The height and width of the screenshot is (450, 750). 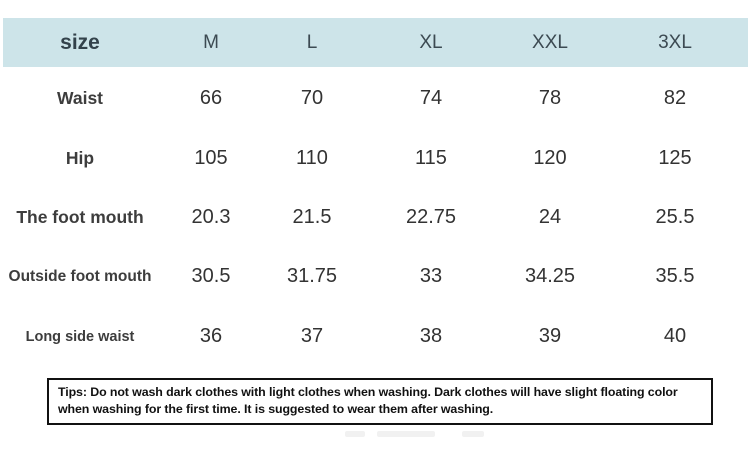 What do you see at coordinates (375, 217) in the screenshot?
I see `table-row-foot-mouth: The foot mouth 20.3 21.5 22.75 24 25.5` at bounding box center [375, 217].